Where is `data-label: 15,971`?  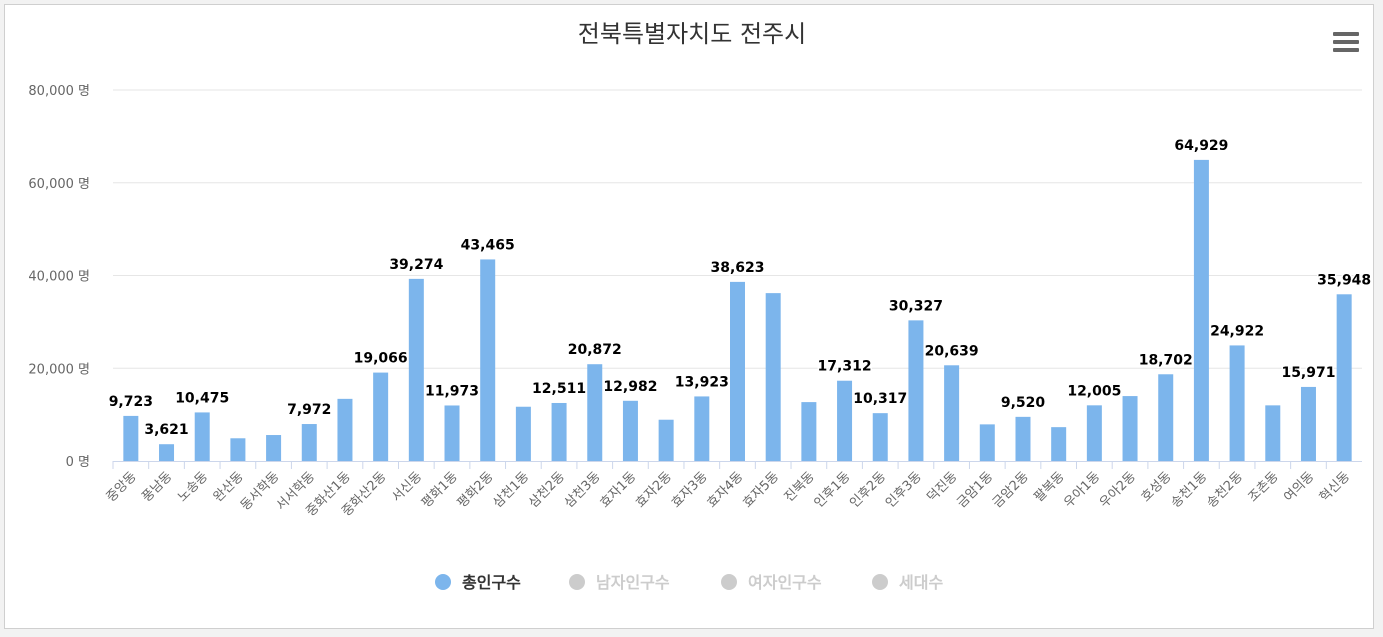
data-label: 15,971 is located at coordinates (1308, 373).